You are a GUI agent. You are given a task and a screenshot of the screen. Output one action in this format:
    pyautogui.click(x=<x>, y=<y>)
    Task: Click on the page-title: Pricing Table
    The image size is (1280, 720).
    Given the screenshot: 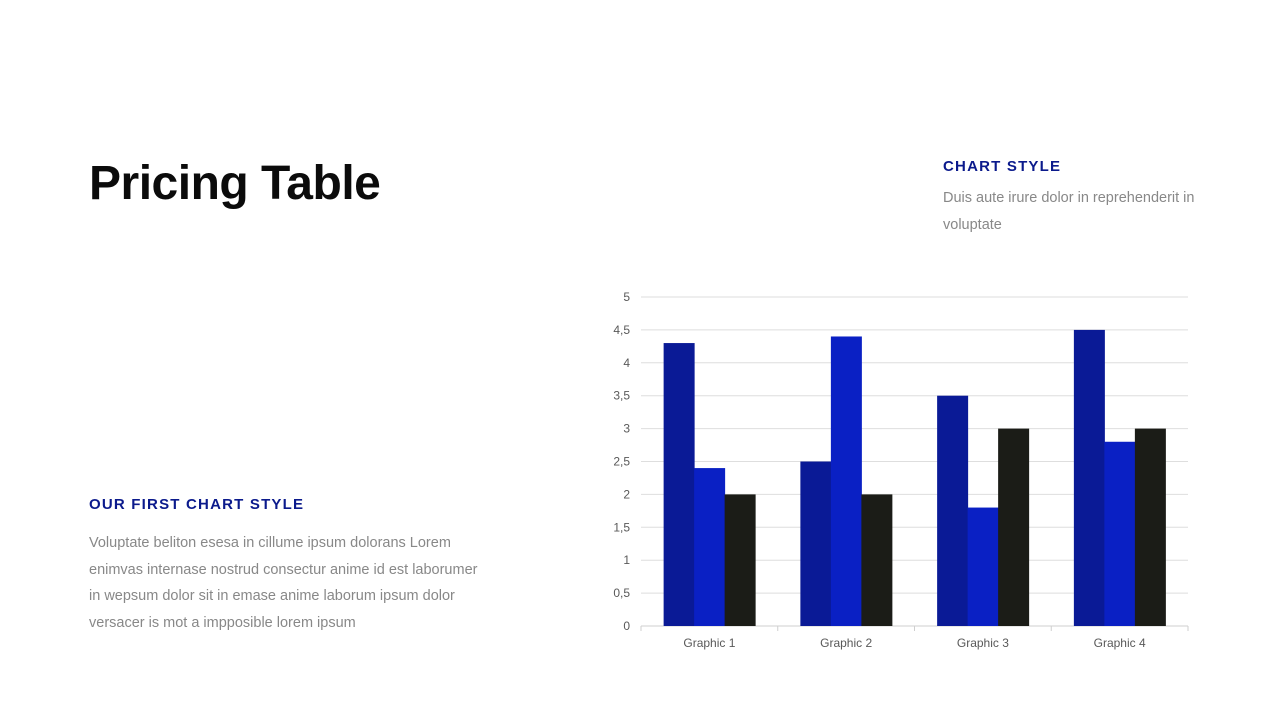 What is the action you would take?
    pyautogui.click(x=235, y=183)
    